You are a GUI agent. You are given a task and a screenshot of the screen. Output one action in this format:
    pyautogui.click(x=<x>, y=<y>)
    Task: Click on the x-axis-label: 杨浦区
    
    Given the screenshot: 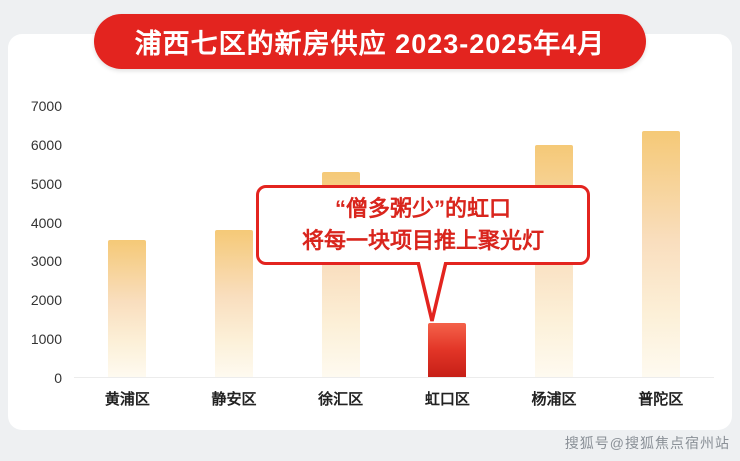 What is the action you would take?
    pyautogui.click(x=554, y=399)
    